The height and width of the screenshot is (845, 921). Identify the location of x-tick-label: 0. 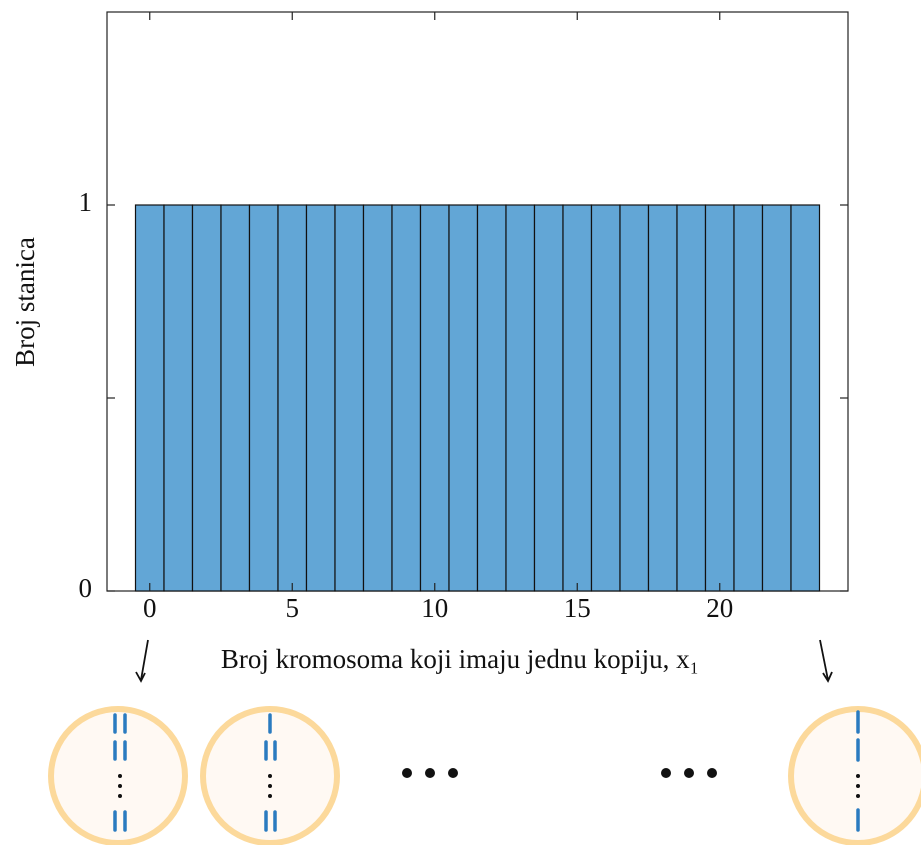
(150, 608).